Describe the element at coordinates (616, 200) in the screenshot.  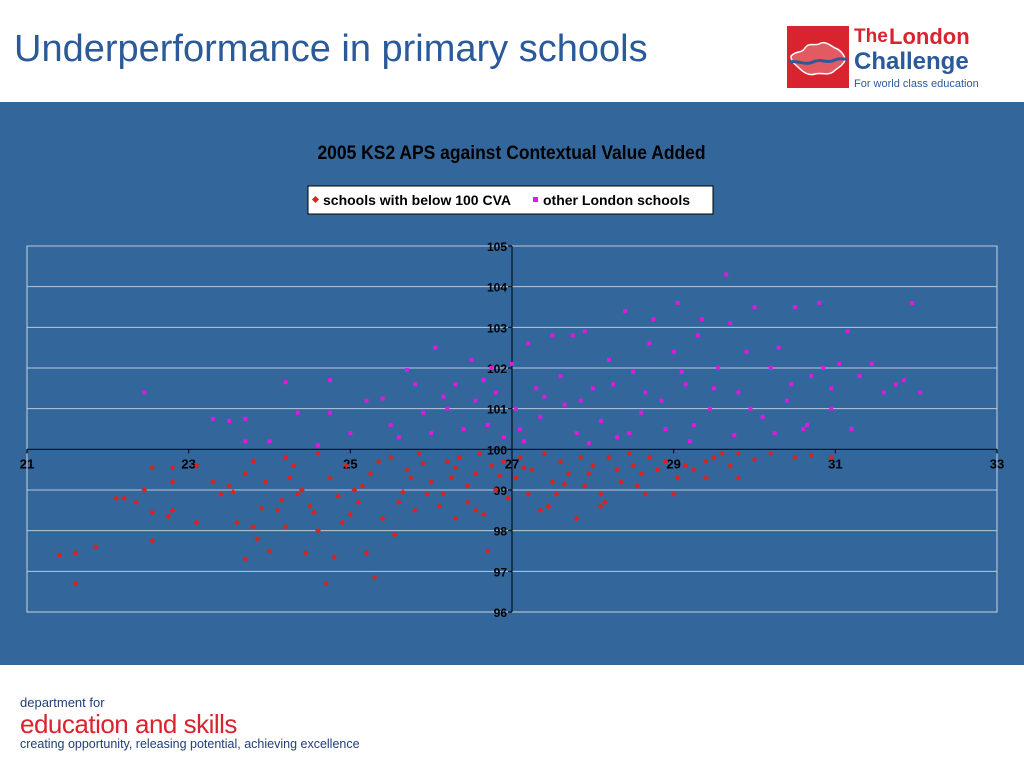
I see `legend-label-2: other London schools` at that location.